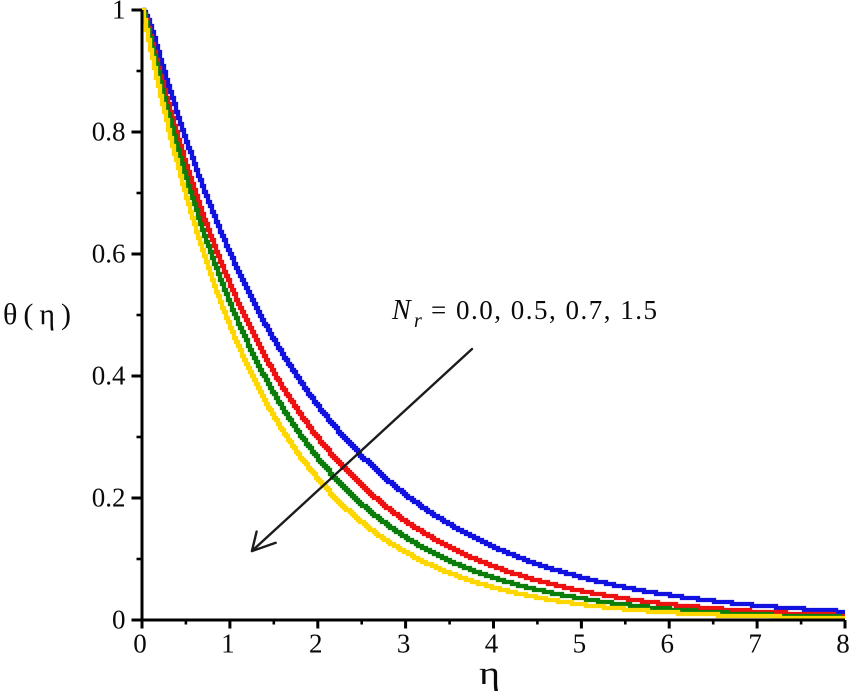  What do you see at coordinates (843, 644) in the screenshot?
I see `svg-text: 8` at bounding box center [843, 644].